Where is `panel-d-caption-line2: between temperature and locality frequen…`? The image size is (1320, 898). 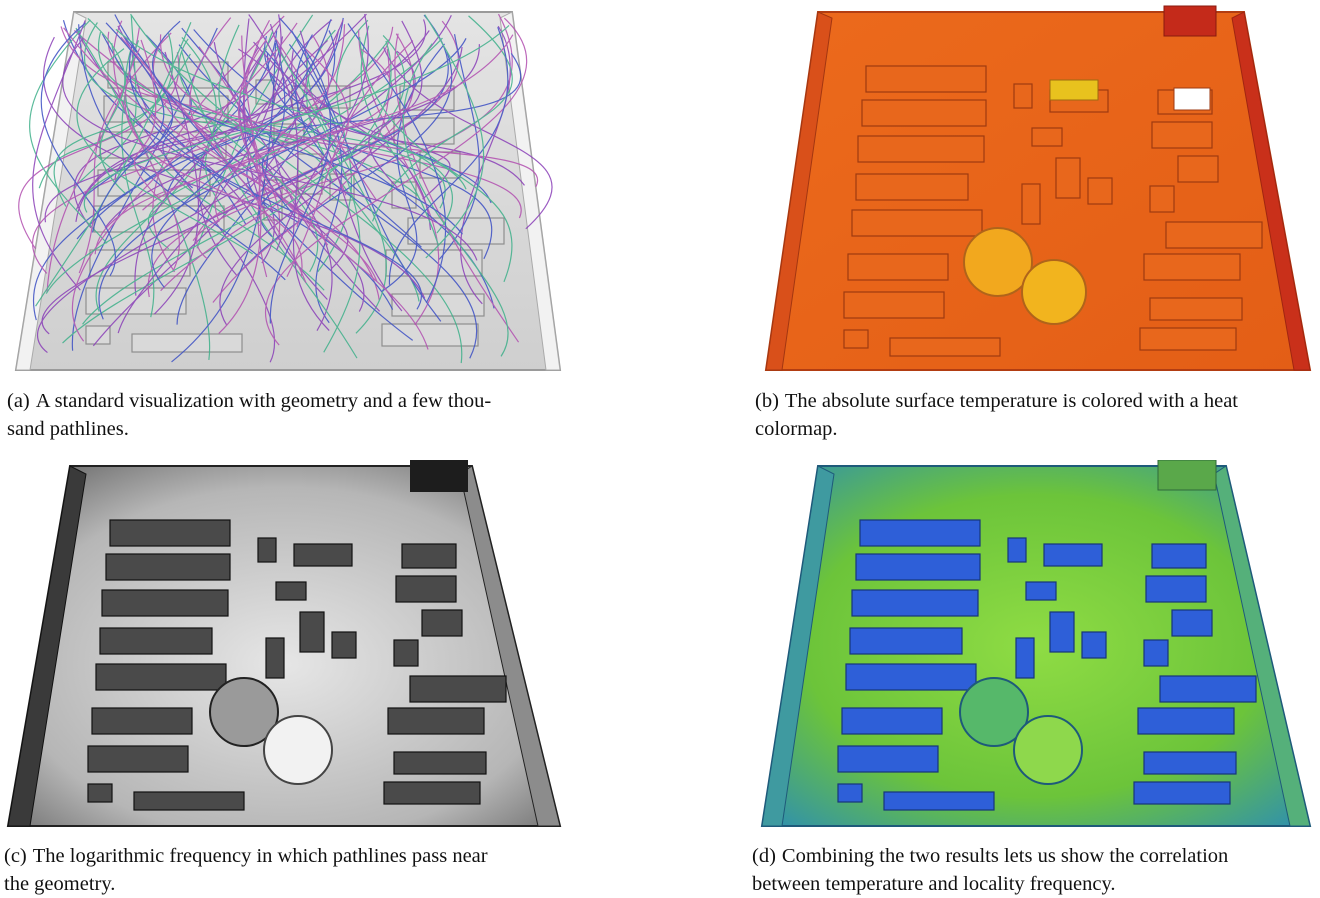 panel-d-caption-line2: between temperature and locality frequen… is located at coordinates (934, 884).